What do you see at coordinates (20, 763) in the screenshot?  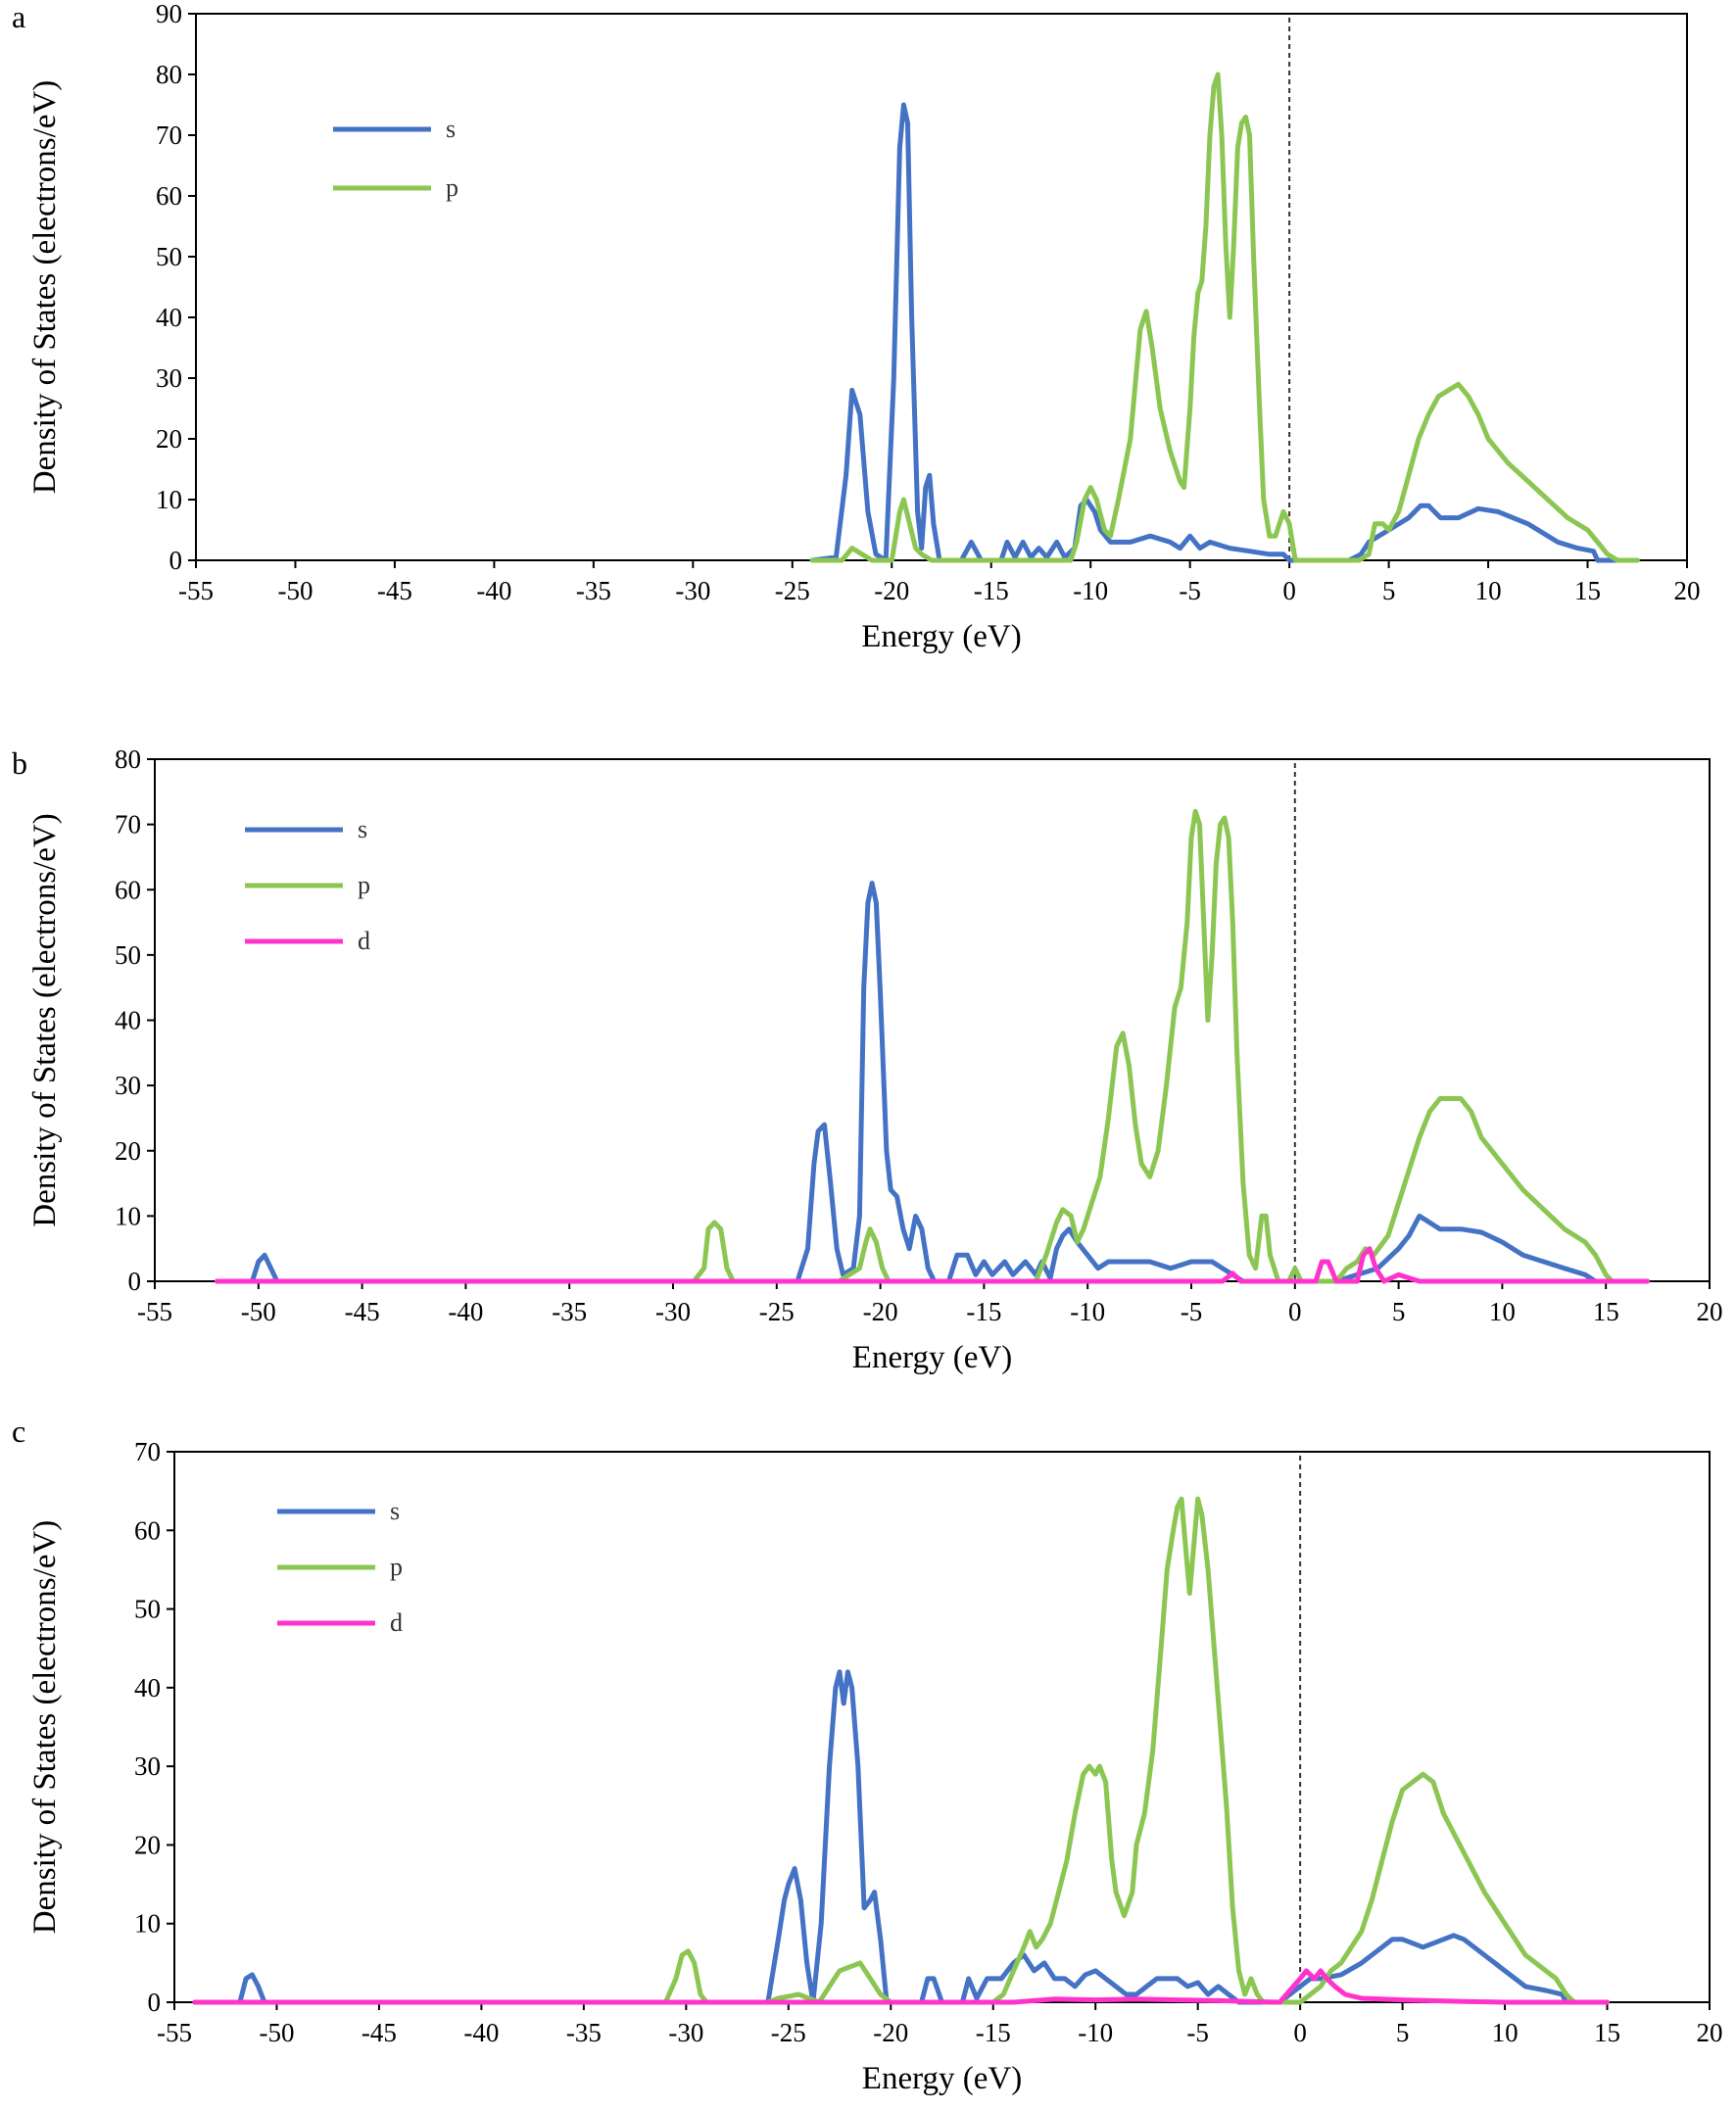 I see `panel-label: b` at bounding box center [20, 763].